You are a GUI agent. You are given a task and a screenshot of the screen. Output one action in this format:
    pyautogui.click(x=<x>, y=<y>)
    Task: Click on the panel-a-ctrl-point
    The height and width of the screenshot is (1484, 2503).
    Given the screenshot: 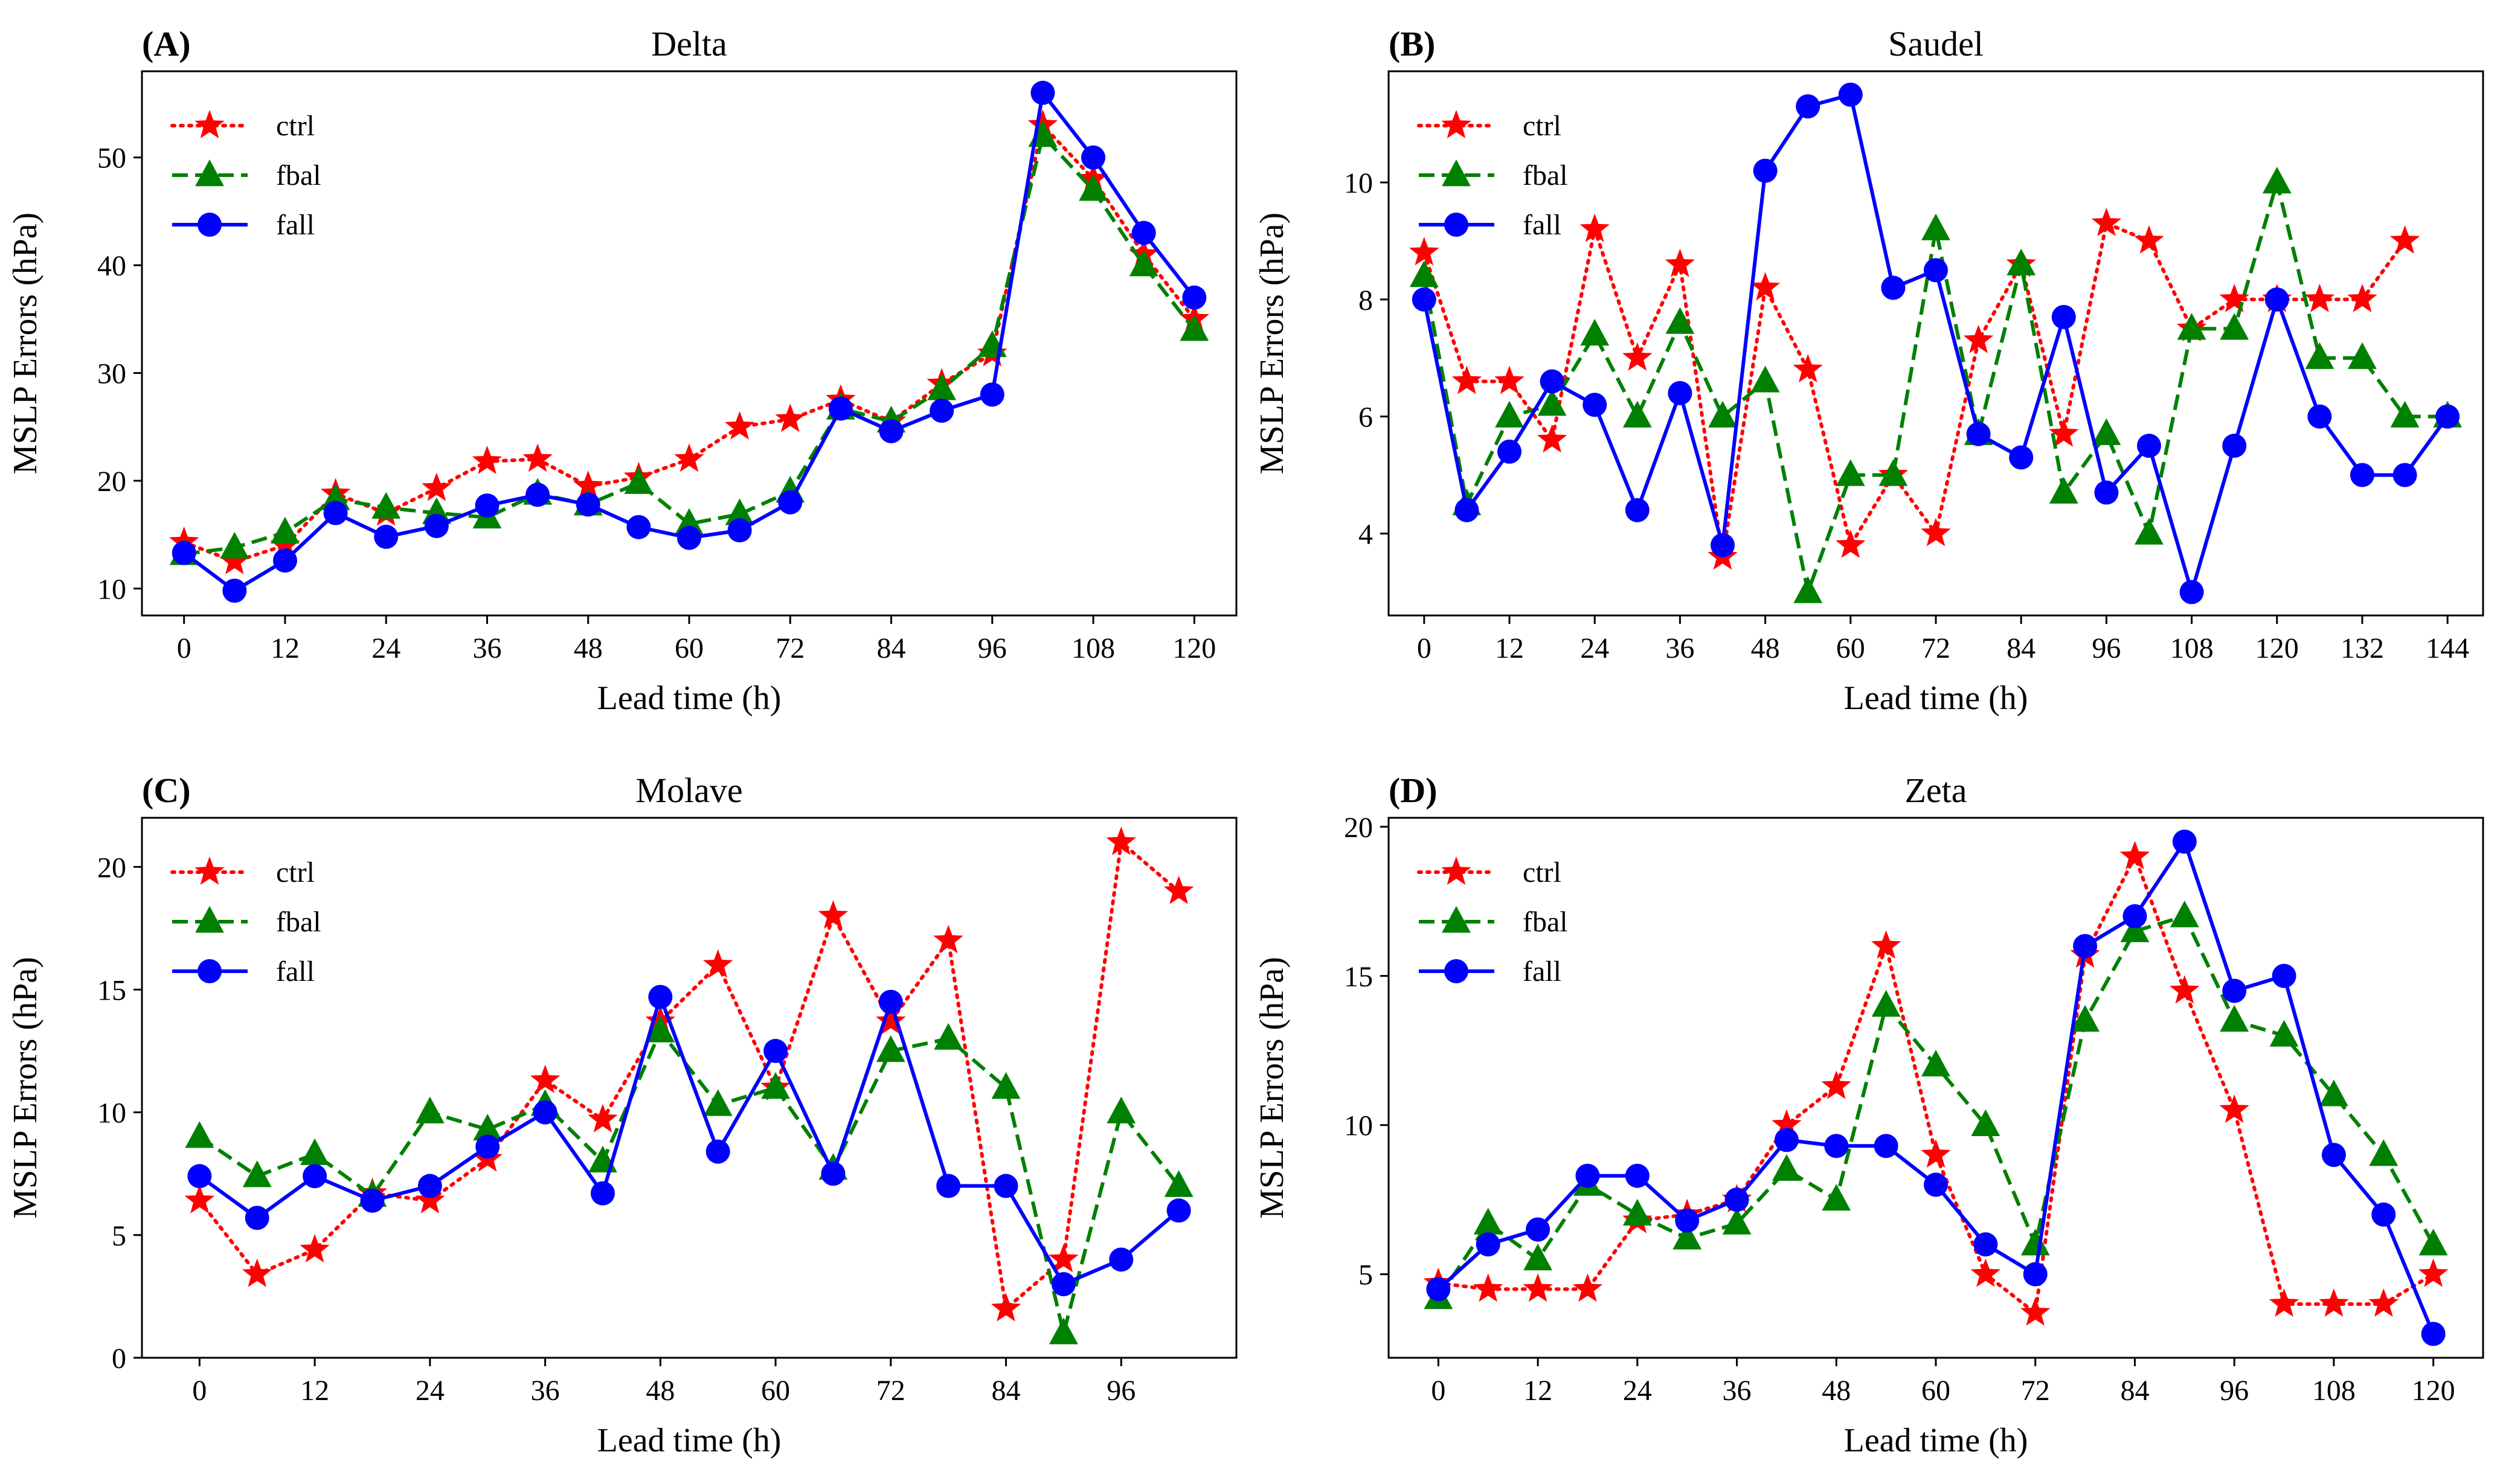 What is the action you would take?
    pyautogui.click(x=689, y=457)
    